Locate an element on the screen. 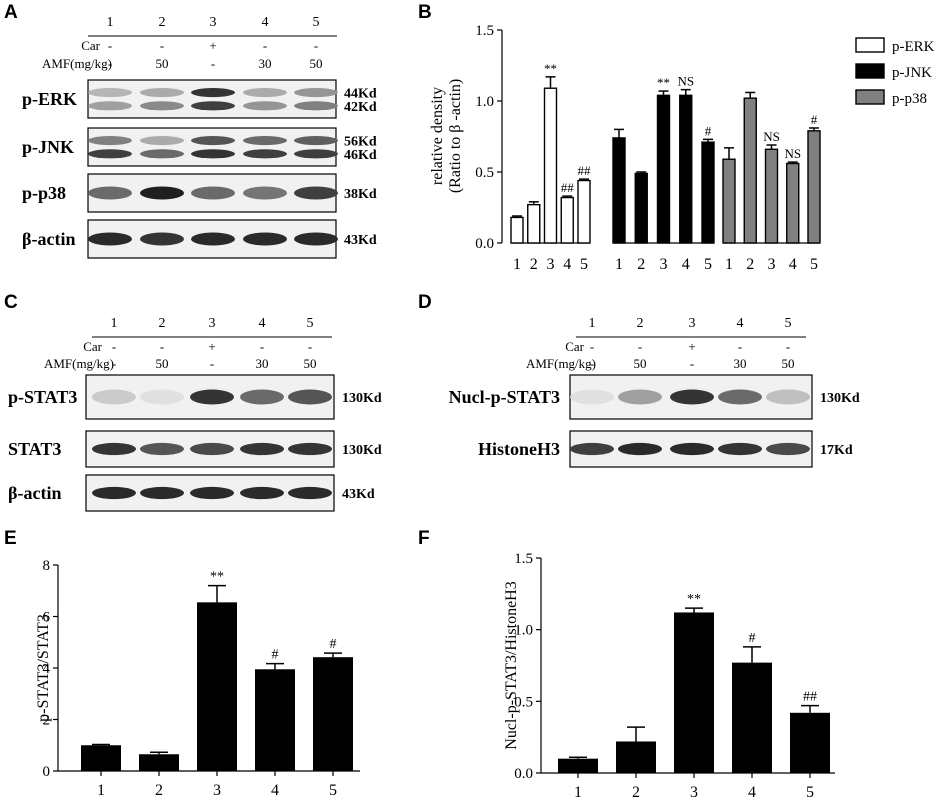  y-axis-label: p-STAT3/STAT3 is located at coordinates (43, 668).